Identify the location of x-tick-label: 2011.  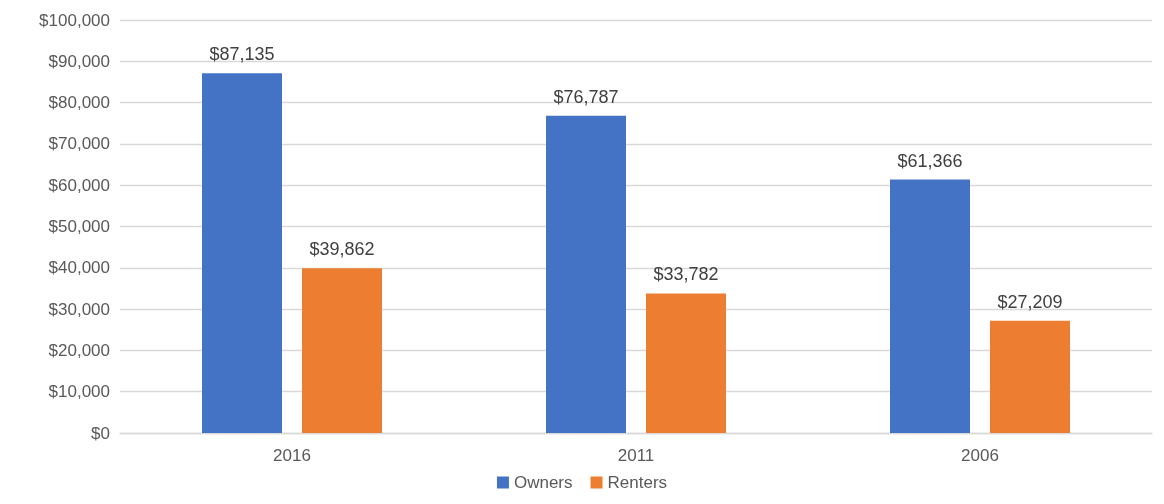
(636, 455).